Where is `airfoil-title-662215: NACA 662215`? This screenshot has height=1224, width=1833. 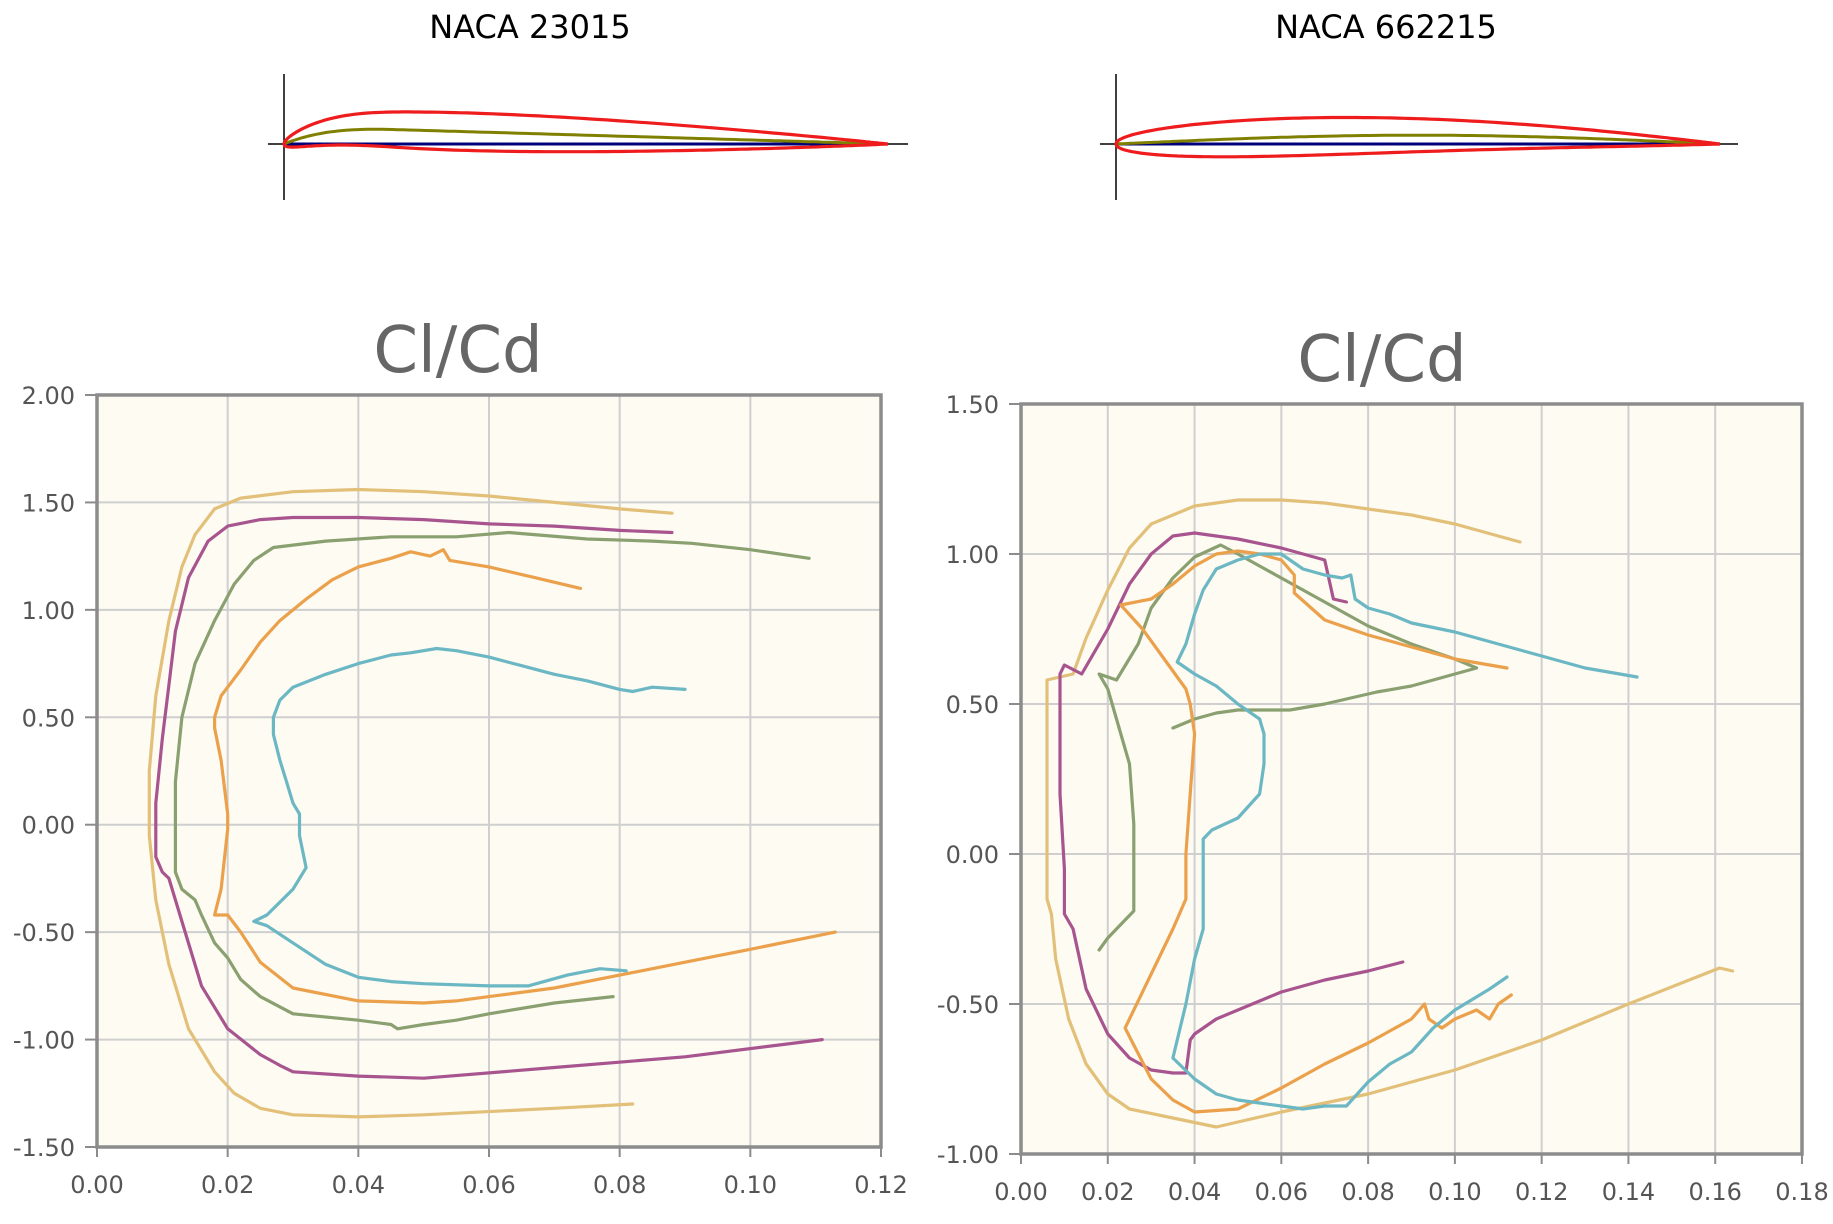
airfoil-title-662215: NACA 662215 is located at coordinates (1386, 27).